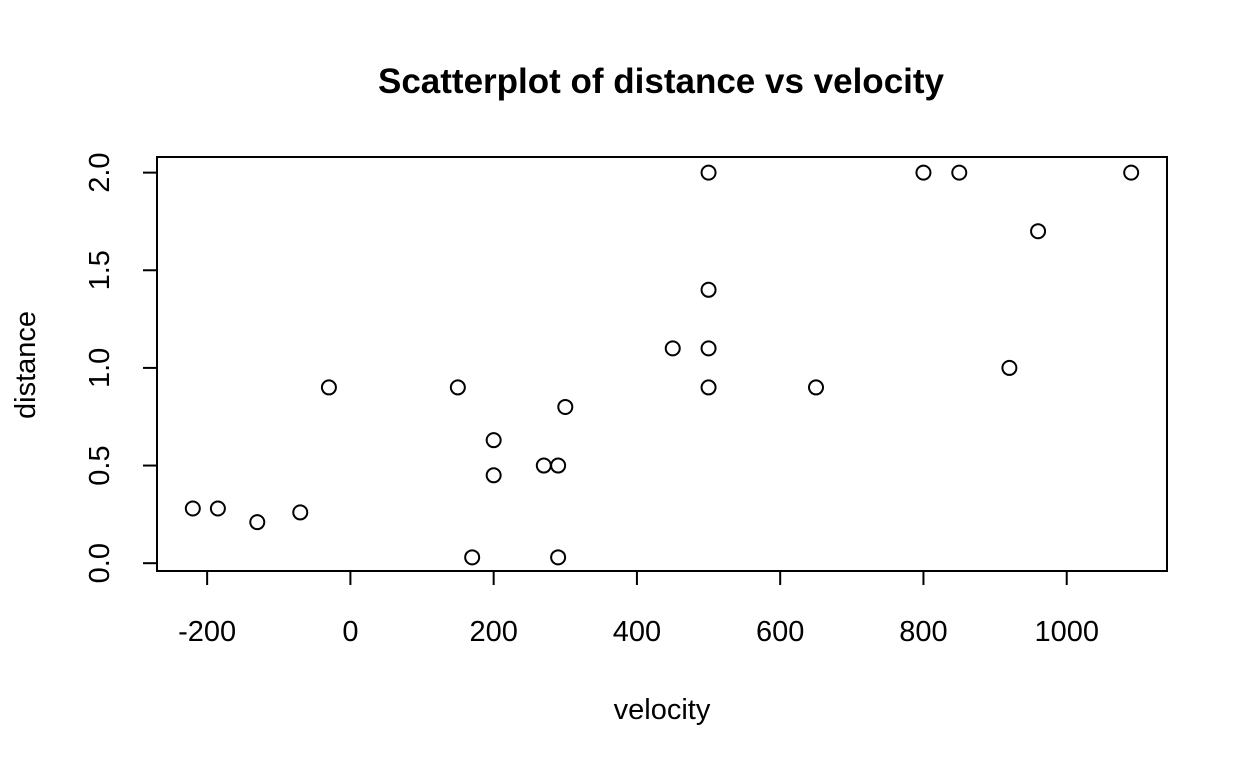  What do you see at coordinates (493, 632) in the screenshot?
I see `x-tick-label: 200` at bounding box center [493, 632].